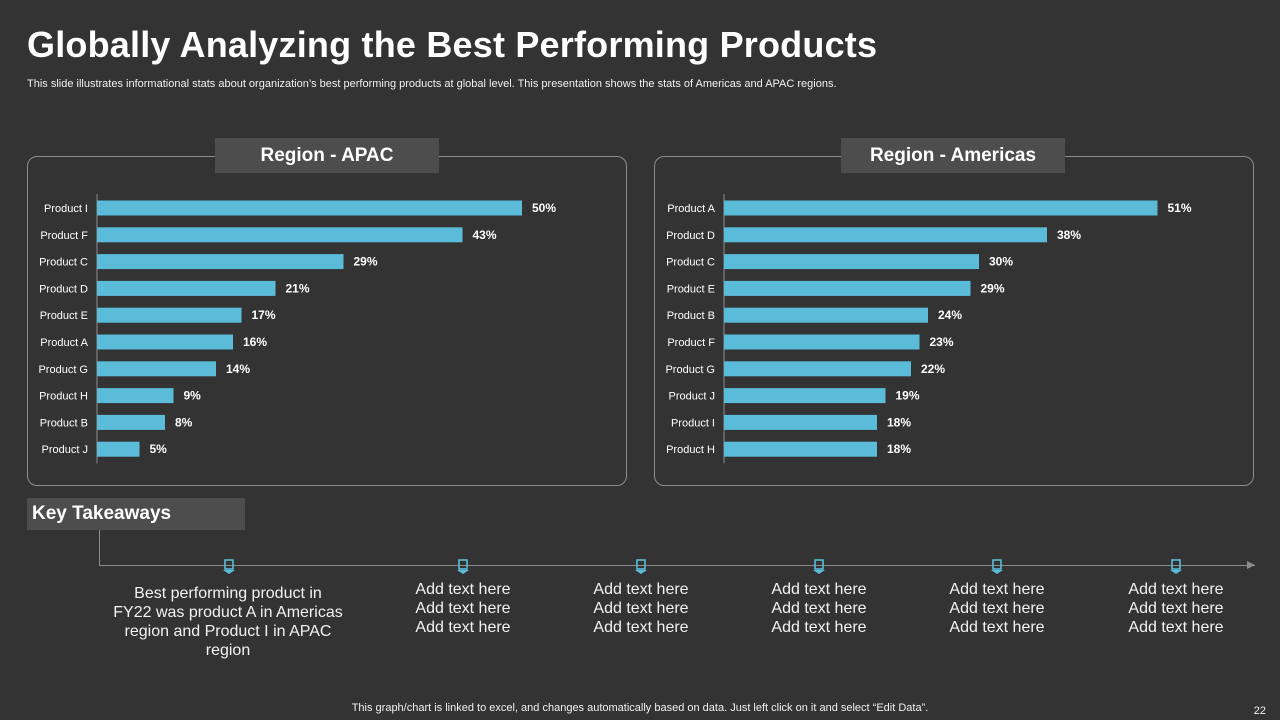  Describe the element at coordinates (99, 548) in the screenshot. I see `timeline-connector` at that location.